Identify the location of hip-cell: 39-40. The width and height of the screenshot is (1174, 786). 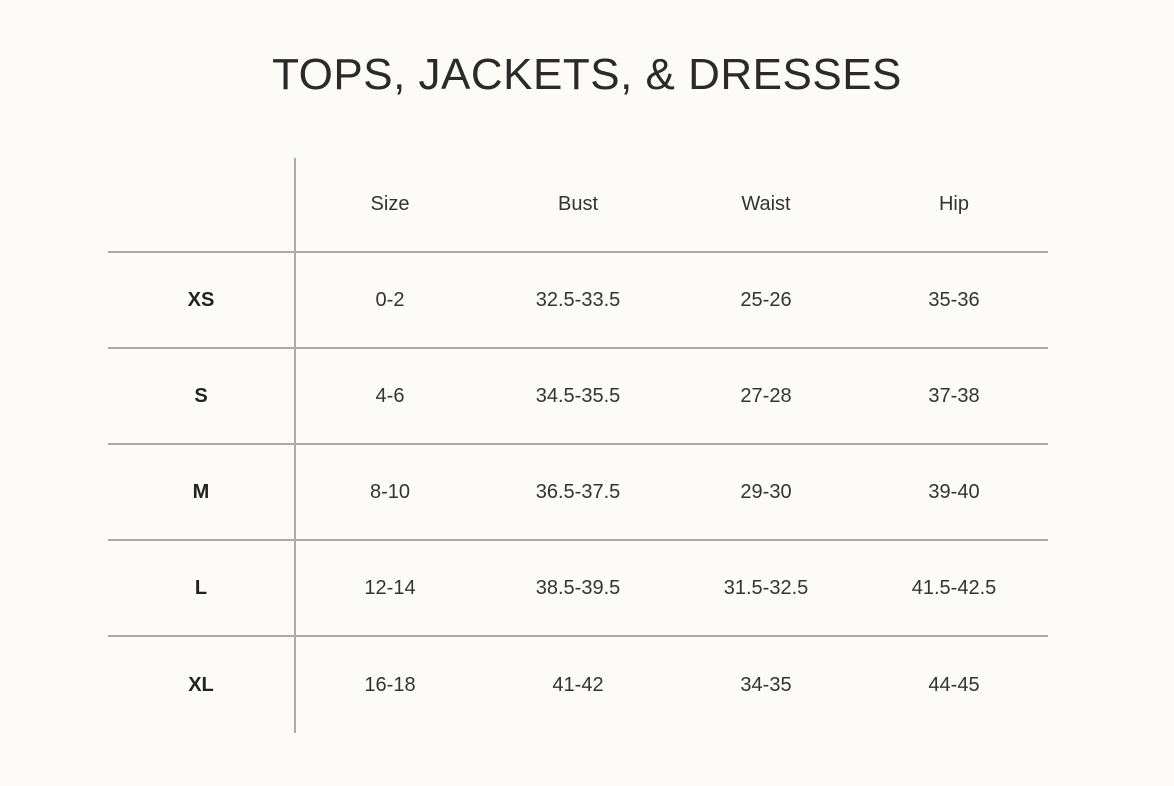
(954, 491).